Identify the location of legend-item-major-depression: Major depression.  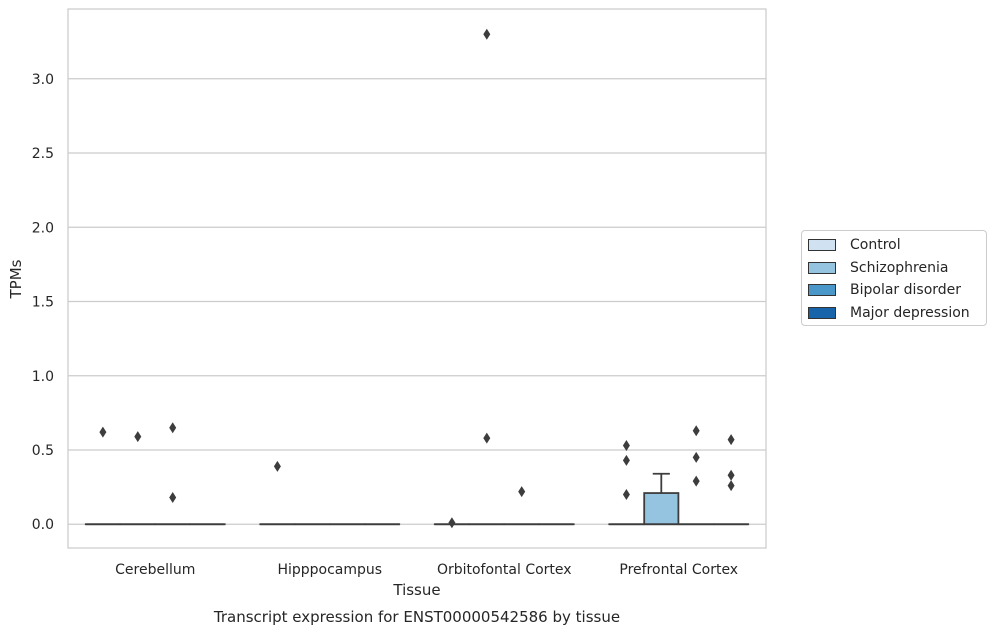
(889, 313).